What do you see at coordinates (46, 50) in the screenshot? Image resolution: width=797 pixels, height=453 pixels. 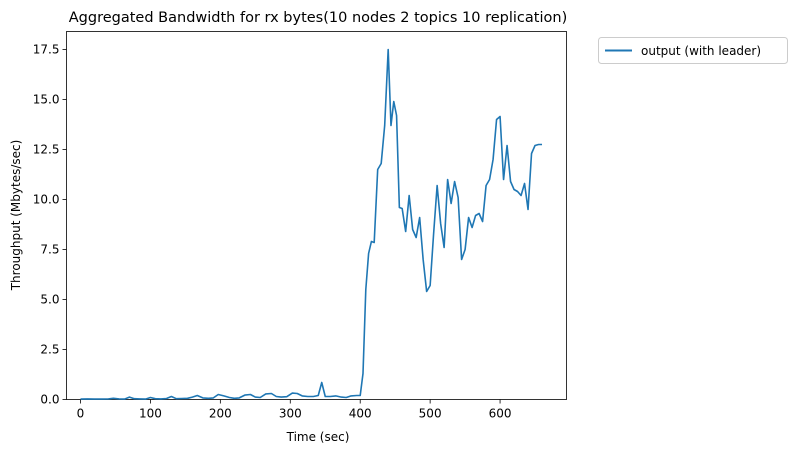 I see `y-tick-label: 17.5` at bounding box center [46, 50].